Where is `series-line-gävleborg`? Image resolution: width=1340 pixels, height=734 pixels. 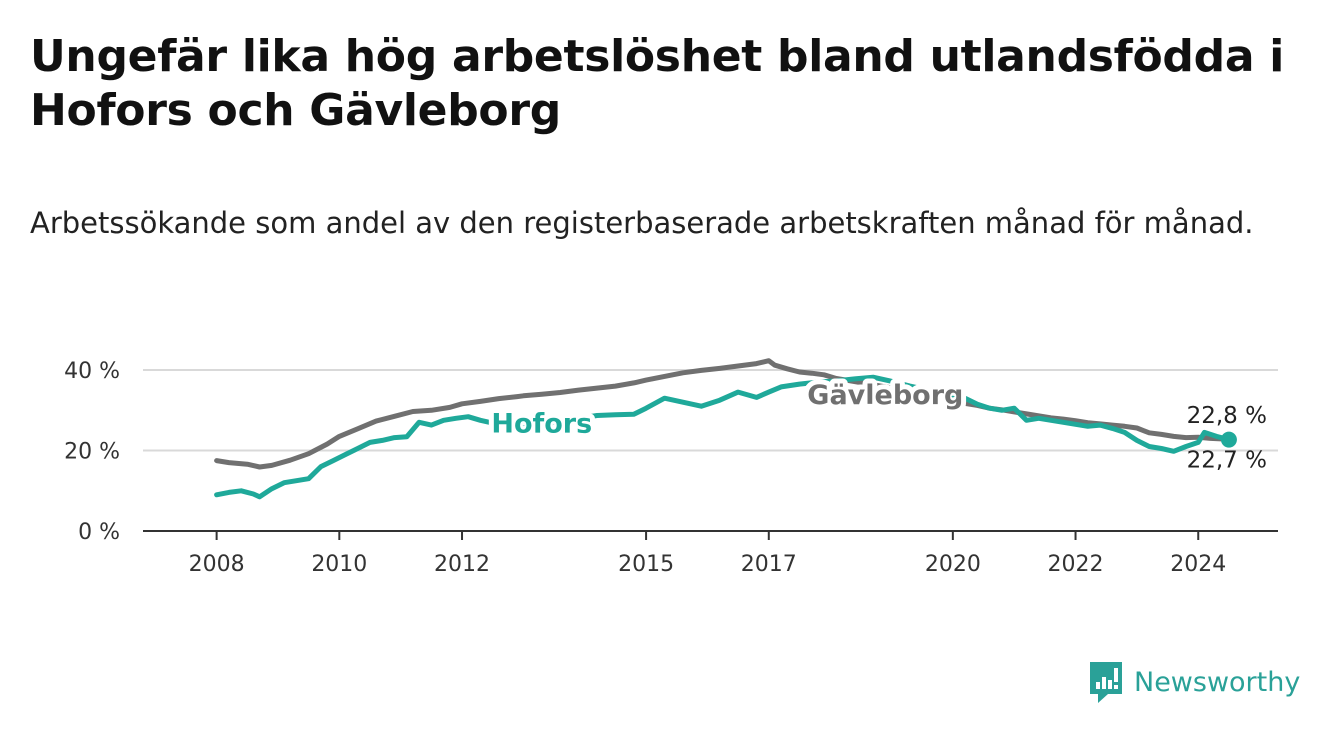
series-line-gävleborg is located at coordinates (723, 414).